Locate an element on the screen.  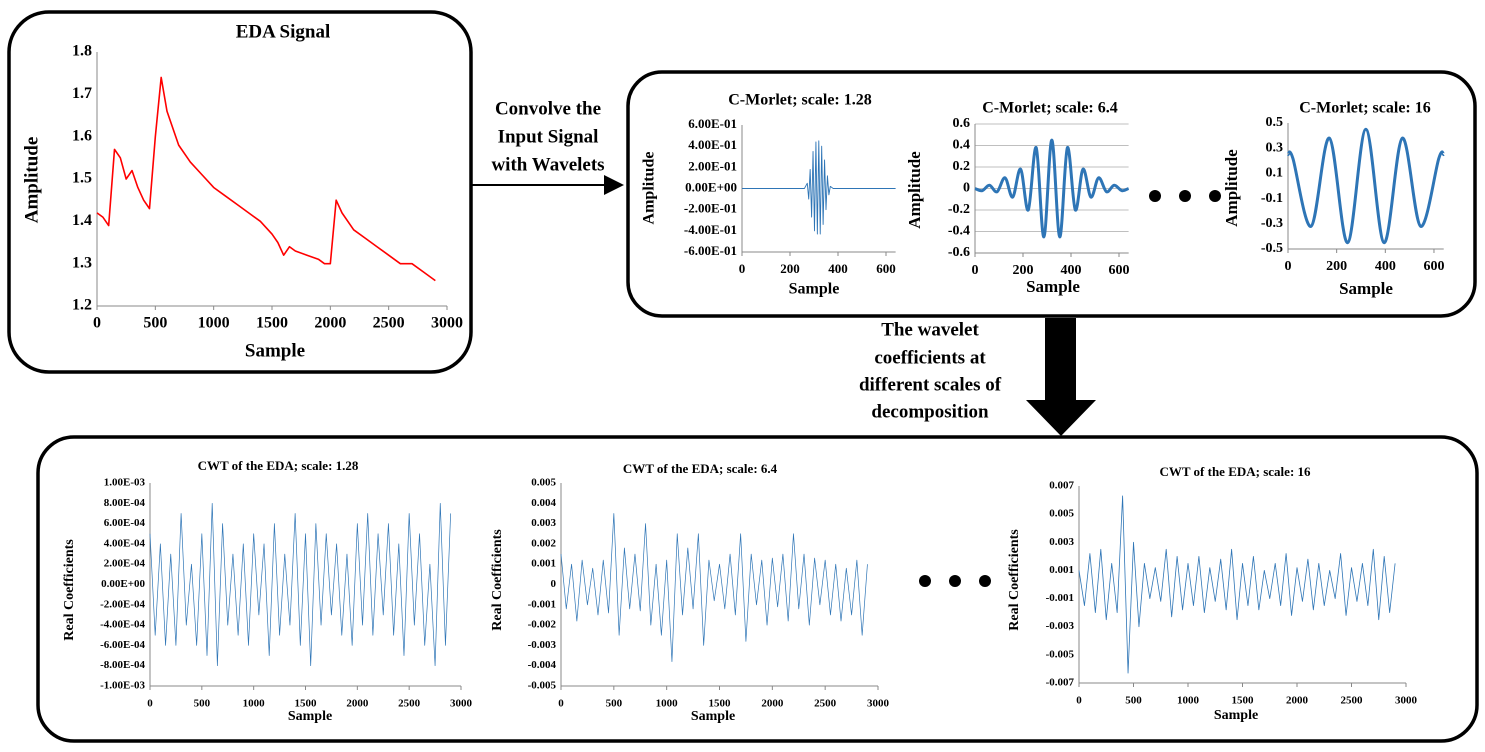
y-tick-label: -8.00E-04 is located at coordinates (122, 665).